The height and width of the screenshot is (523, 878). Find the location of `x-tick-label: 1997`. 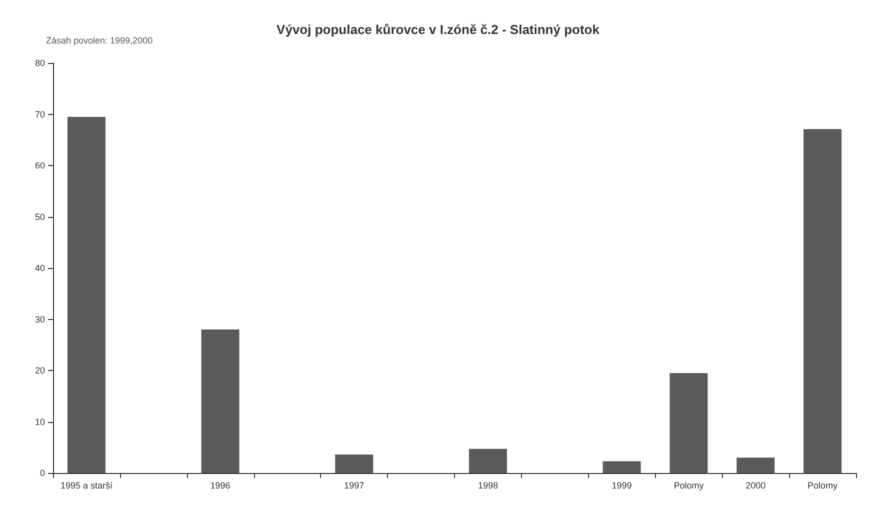

x-tick-label: 1997 is located at coordinates (354, 485).